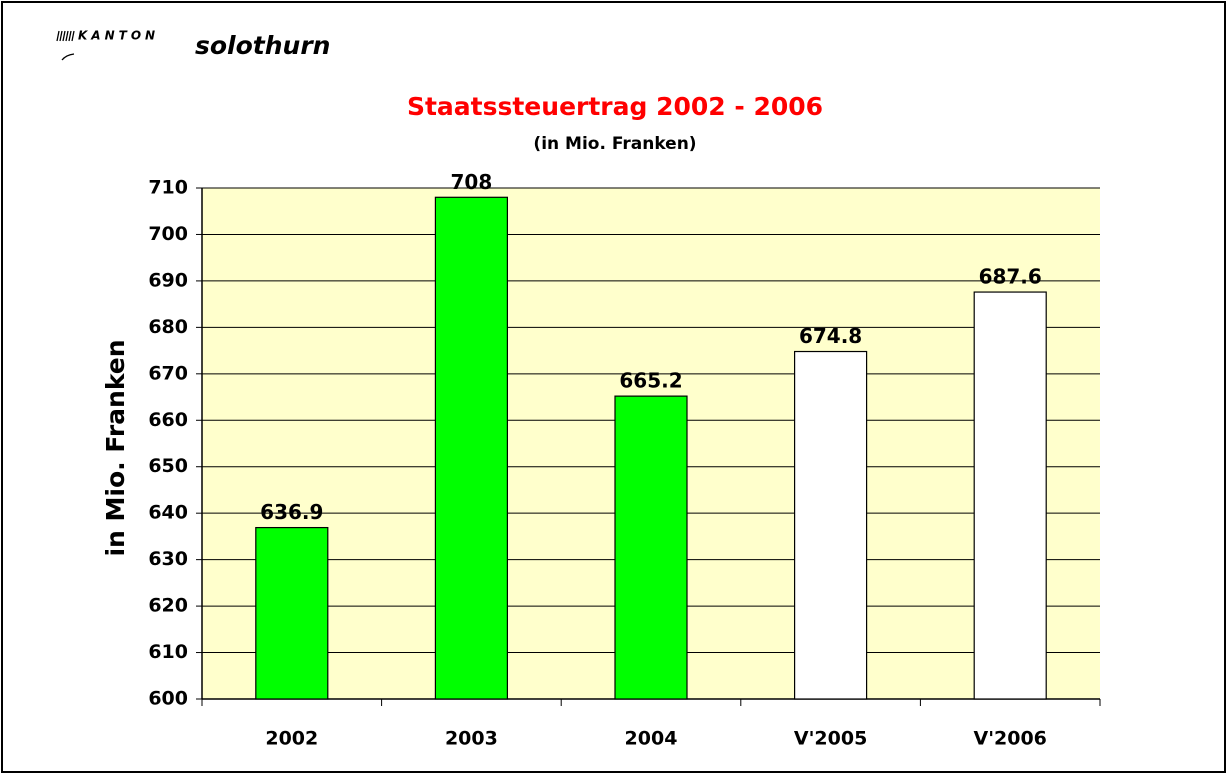 The image size is (1228, 775). Describe the element at coordinates (615, 106) in the screenshot. I see `chart-title: Staatssteuertrag 2002 - 2006` at that location.